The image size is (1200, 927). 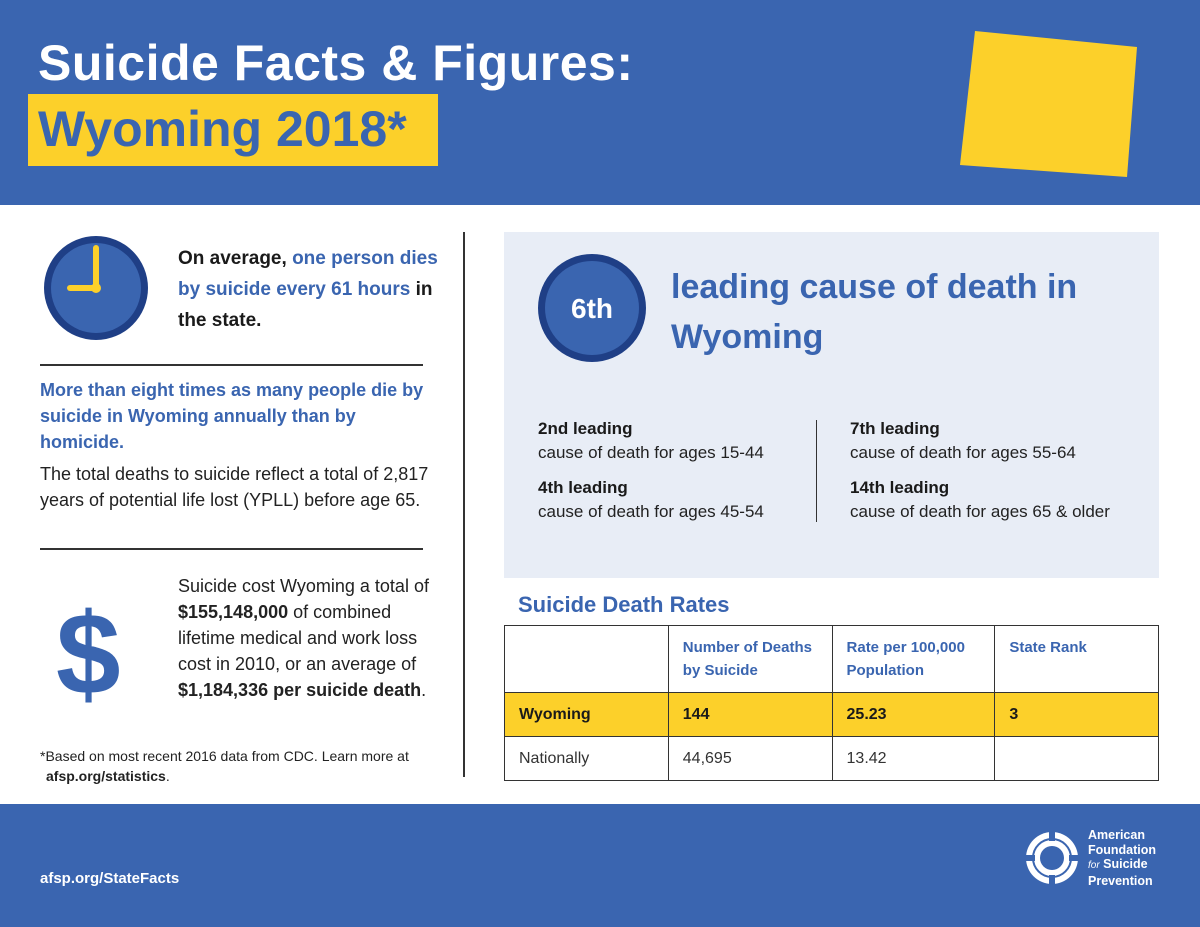 I want to click on dollar-icon: $, so click(x=88, y=654).